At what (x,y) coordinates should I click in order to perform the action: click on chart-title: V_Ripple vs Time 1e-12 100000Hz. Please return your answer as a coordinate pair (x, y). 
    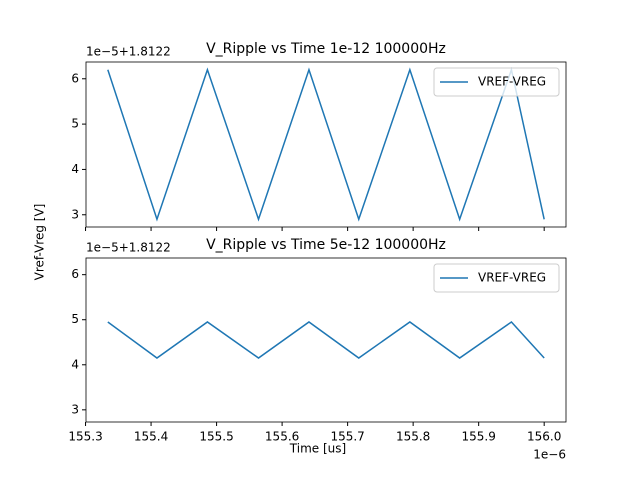
    Looking at the image, I should click on (326, 49).